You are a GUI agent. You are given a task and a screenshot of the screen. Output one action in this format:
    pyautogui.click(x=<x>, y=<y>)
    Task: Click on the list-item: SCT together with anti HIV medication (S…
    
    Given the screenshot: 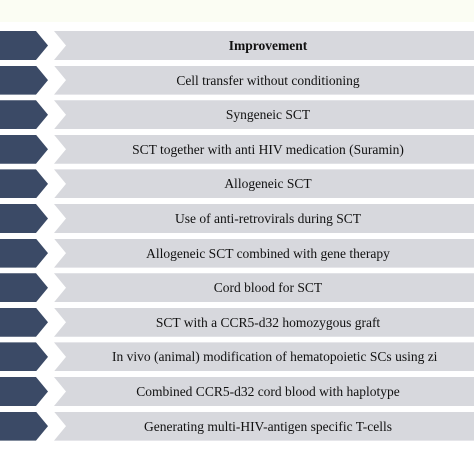 What is the action you would take?
    pyautogui.click(x=237, y=149)
    